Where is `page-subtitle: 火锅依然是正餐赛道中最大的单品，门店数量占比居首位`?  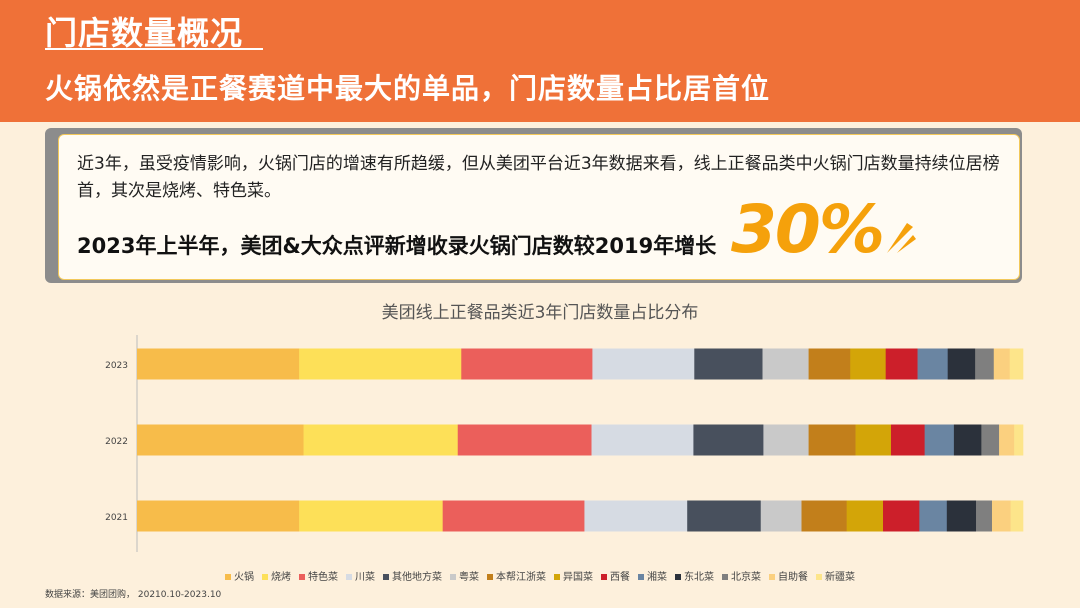 page-subtitle: 火锅依然是正餐赛道中最大的单品，门店数量占比居首位 is located at coordinates (408, 88).